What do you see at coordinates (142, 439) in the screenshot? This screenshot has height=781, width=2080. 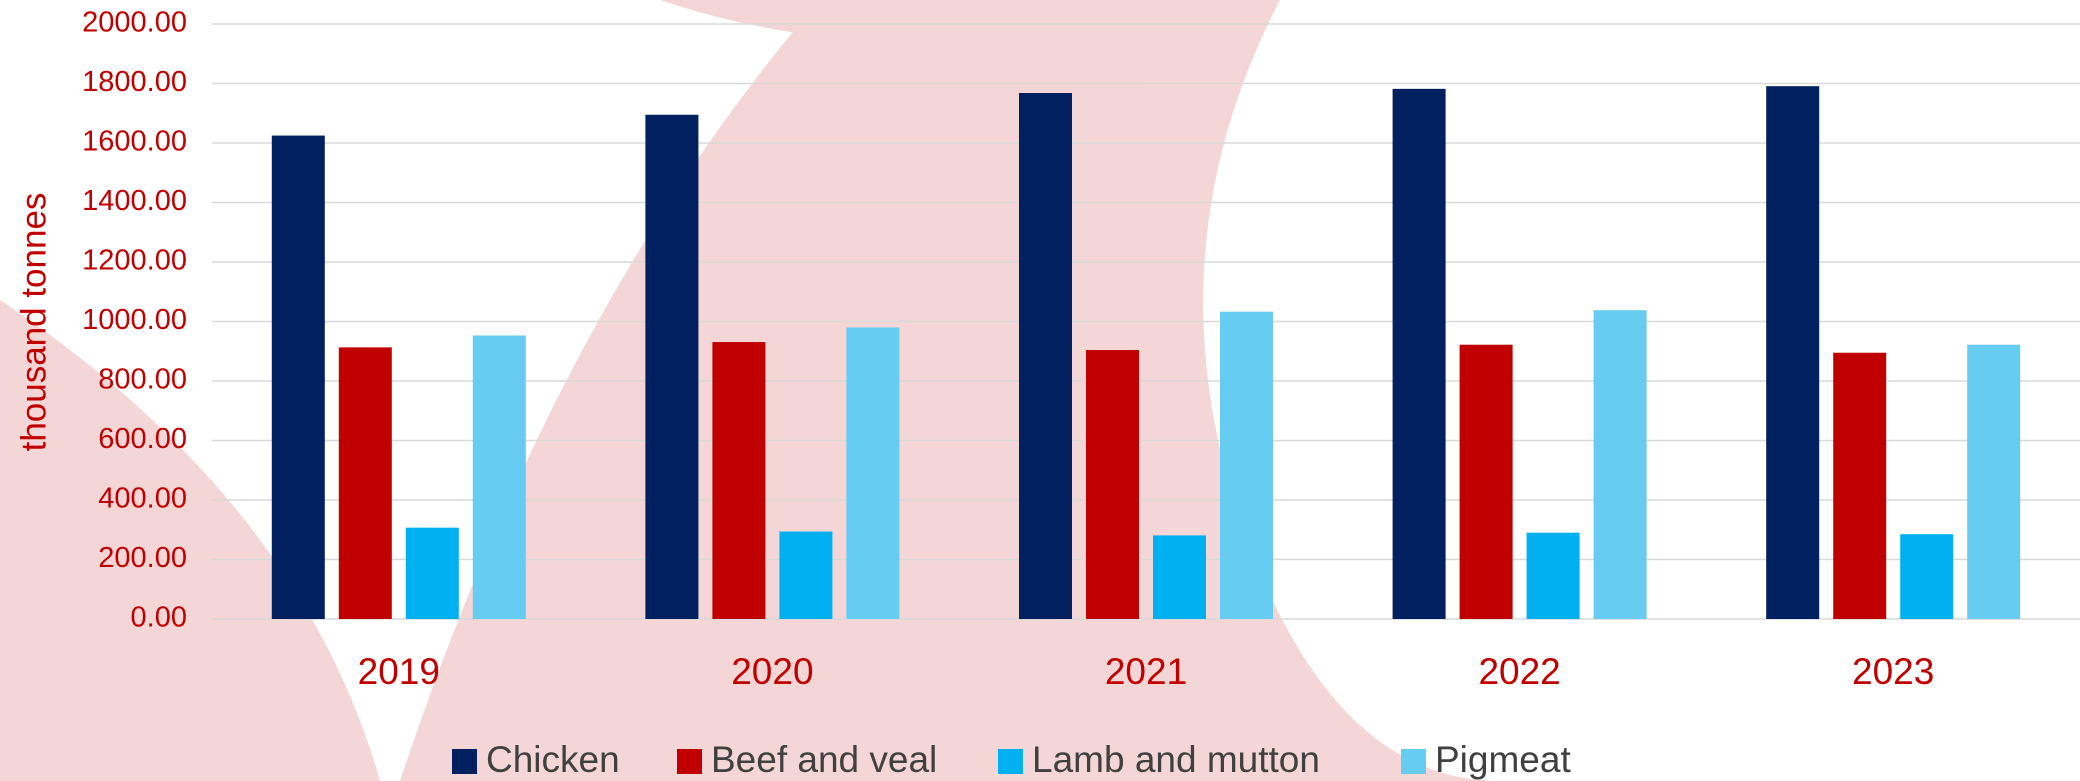 I see `y-tick-label: 600.00` at bounding box center [142, 439].